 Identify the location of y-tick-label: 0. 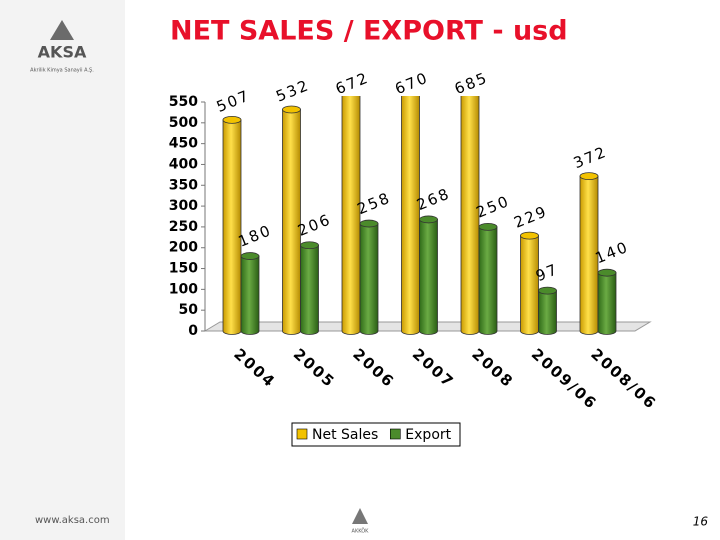
(193, 331).